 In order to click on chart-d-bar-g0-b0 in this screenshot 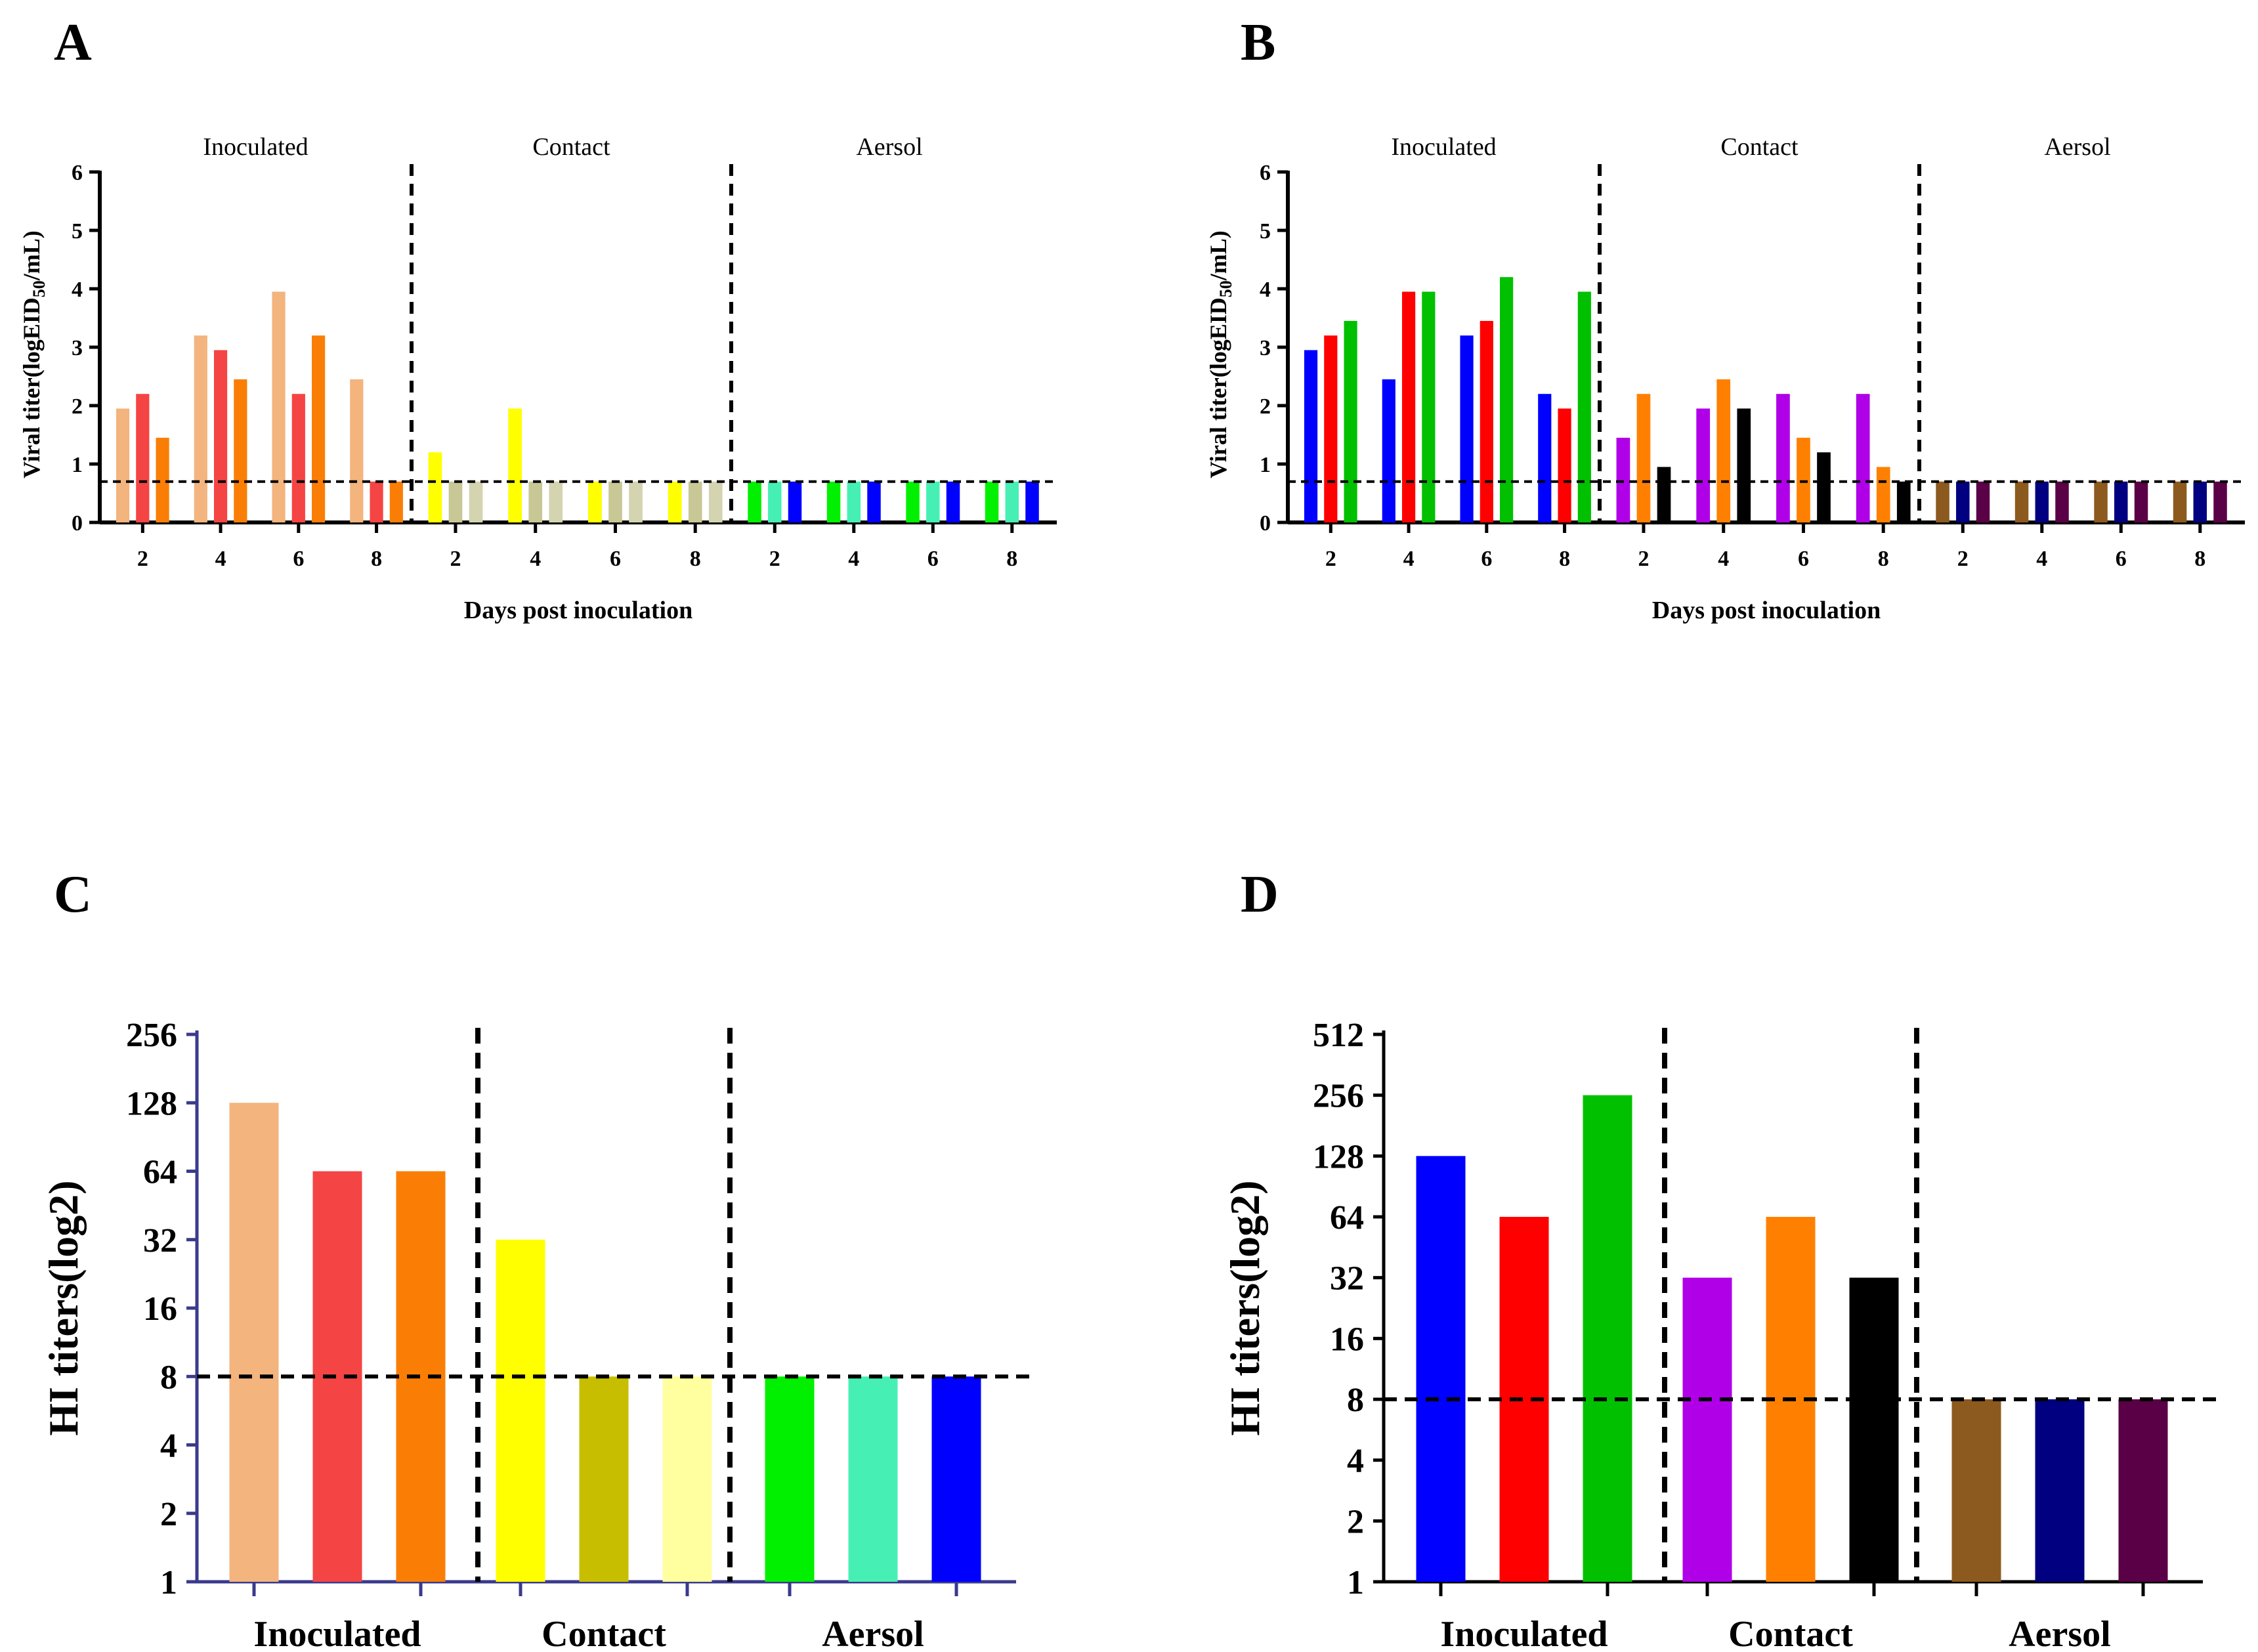, I will do `click(1441, 1369)`.